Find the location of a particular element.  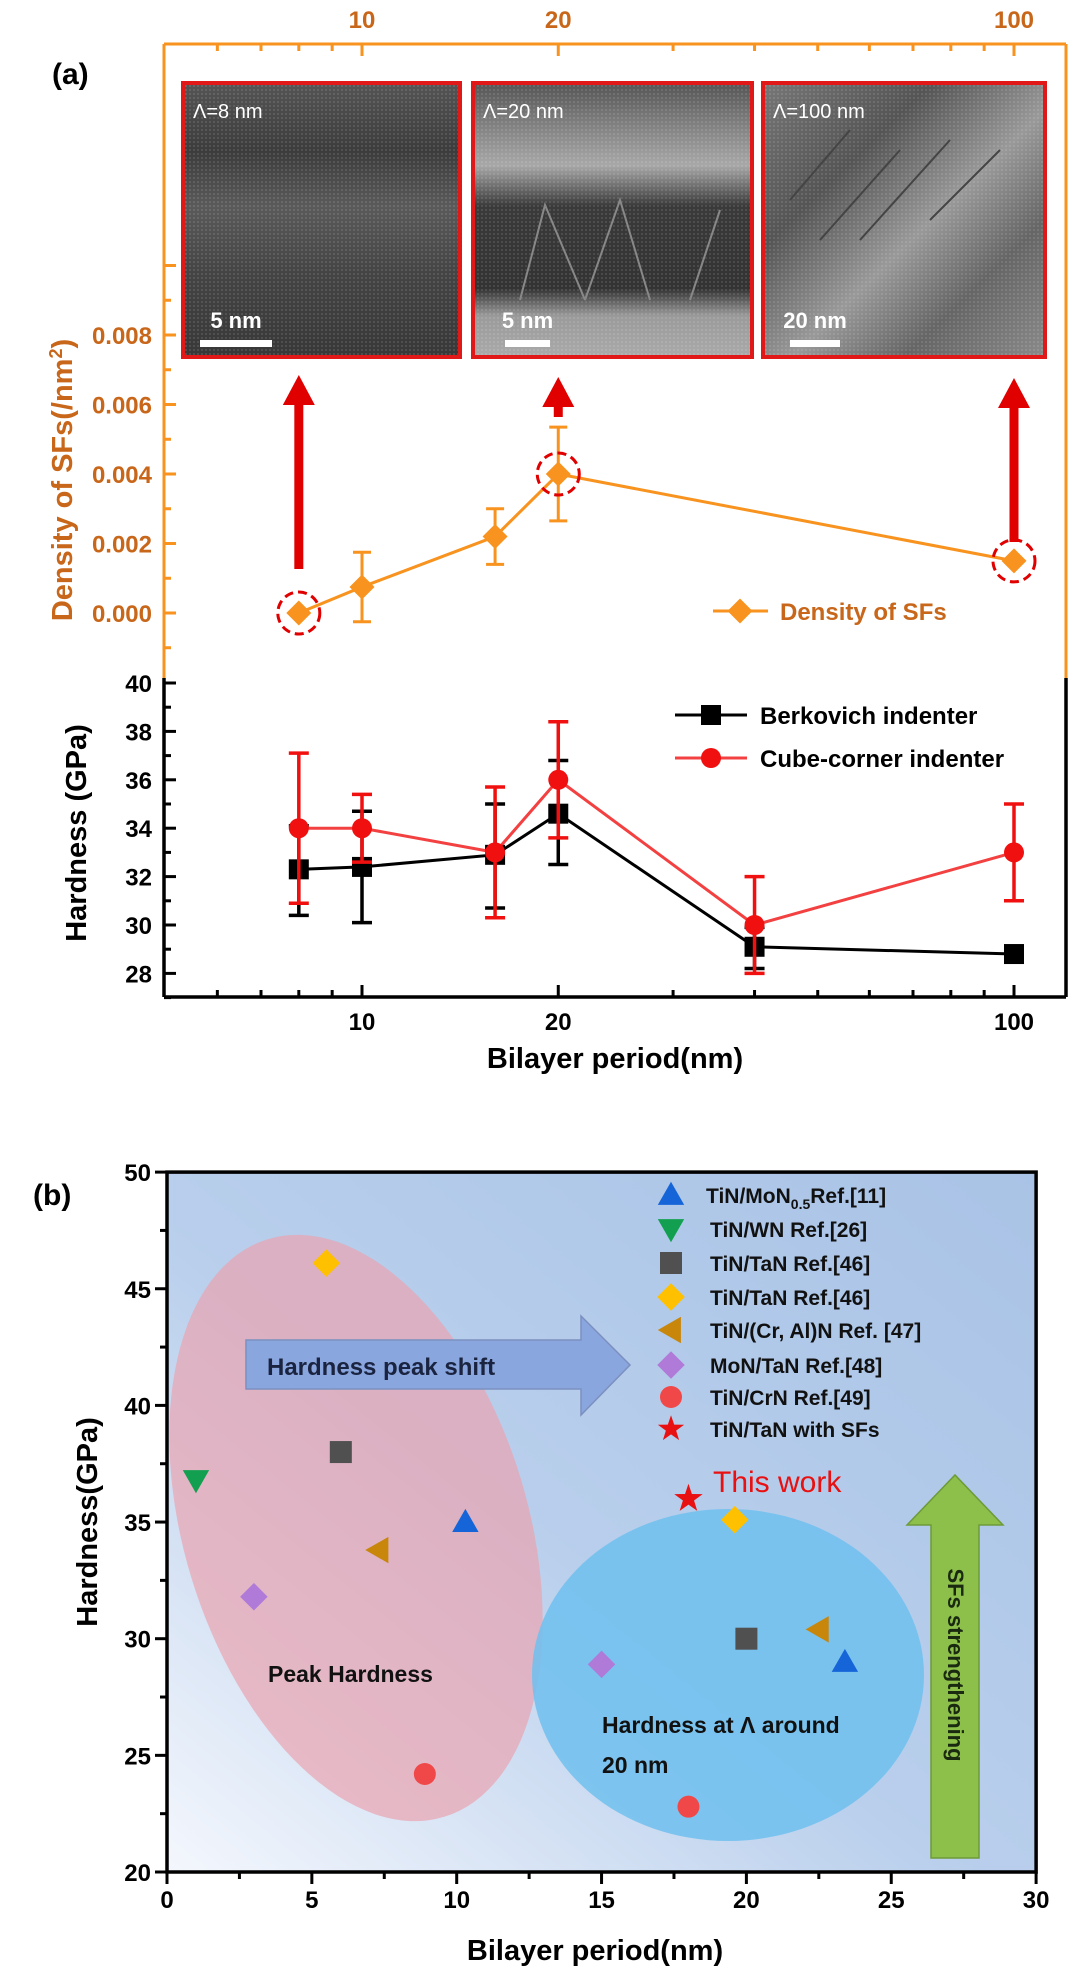

y-tick-label: 40 is located at coordinates (137, 1406).